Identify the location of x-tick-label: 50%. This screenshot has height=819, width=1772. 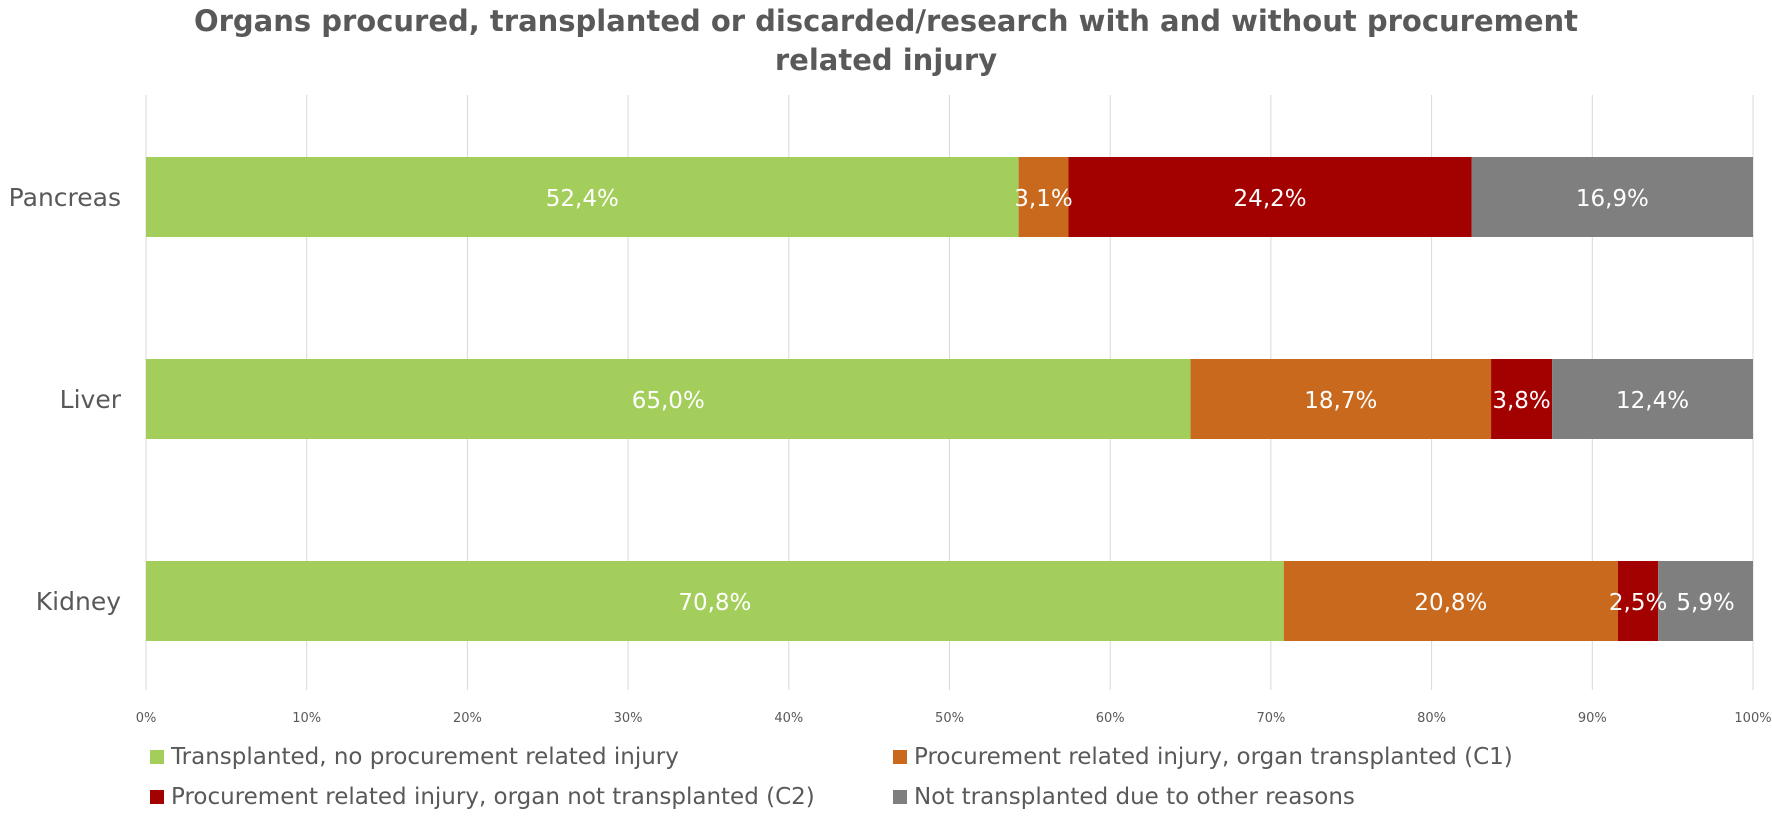
(949, 718).